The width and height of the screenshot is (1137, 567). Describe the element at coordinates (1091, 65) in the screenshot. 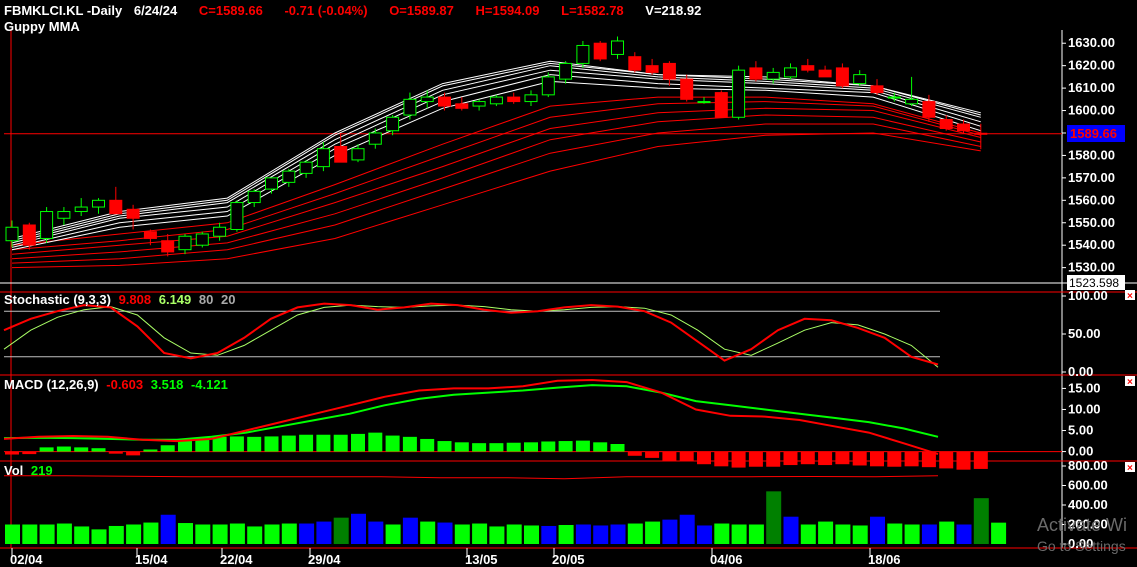

I see `price-tick-label: 1620.00` at that location.